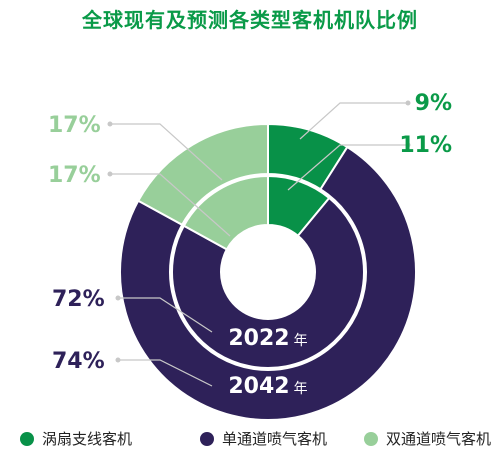 The height and width of the screenshot is (456, 500). I want to click on label-2022-single-aisle: 72%, so click(78, 299).